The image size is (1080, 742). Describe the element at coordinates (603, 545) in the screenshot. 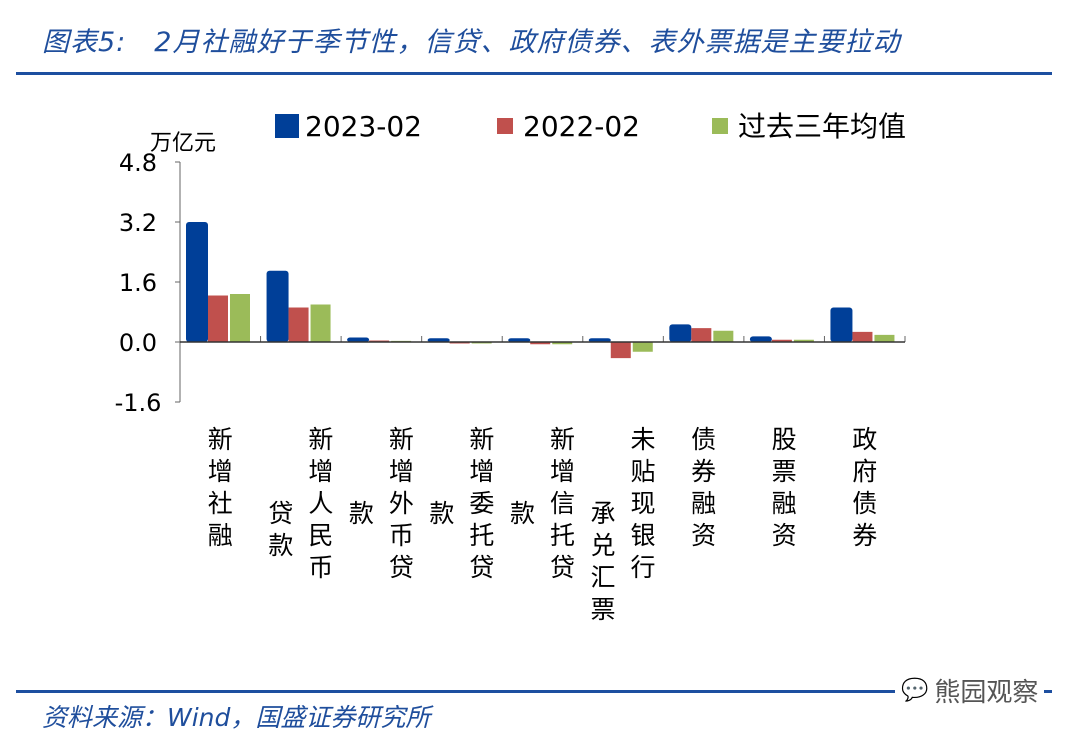

I see `category-label-char: 兑` at that location.